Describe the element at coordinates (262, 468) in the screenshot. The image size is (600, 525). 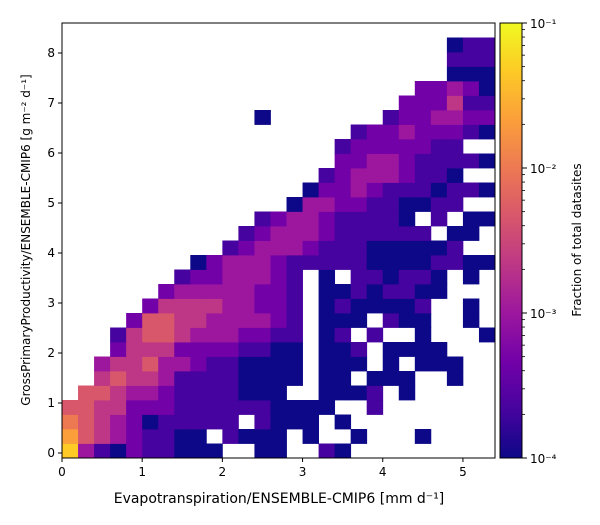
I see `x-axis-ticks: 0 1 2 3 4 5` at that location.